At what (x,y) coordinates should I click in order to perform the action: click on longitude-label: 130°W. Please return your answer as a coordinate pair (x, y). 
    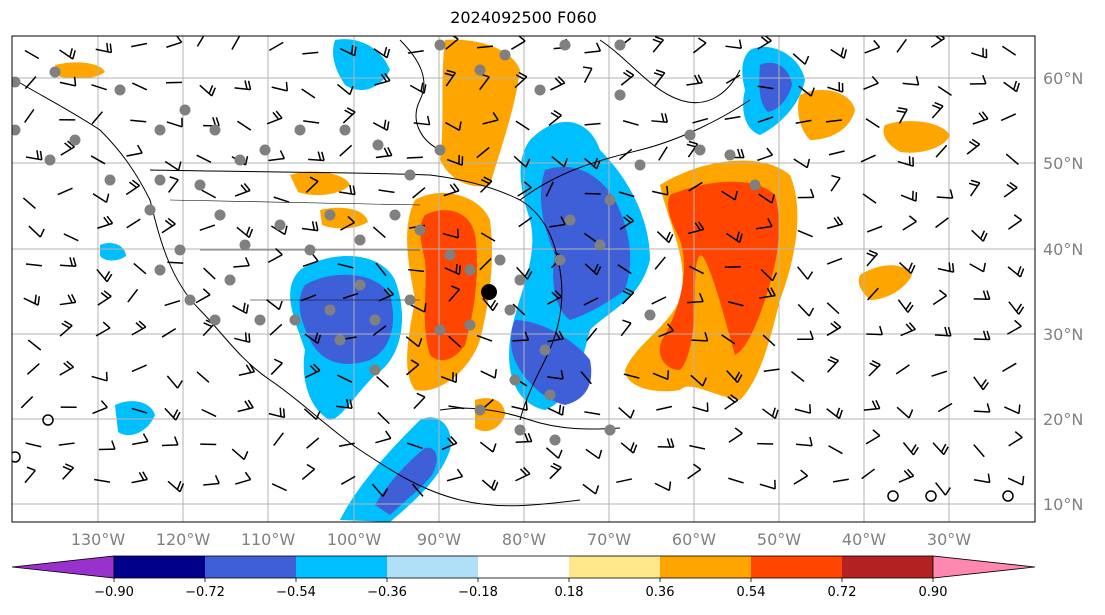
    Looking at the image, I should click on (98, 539).